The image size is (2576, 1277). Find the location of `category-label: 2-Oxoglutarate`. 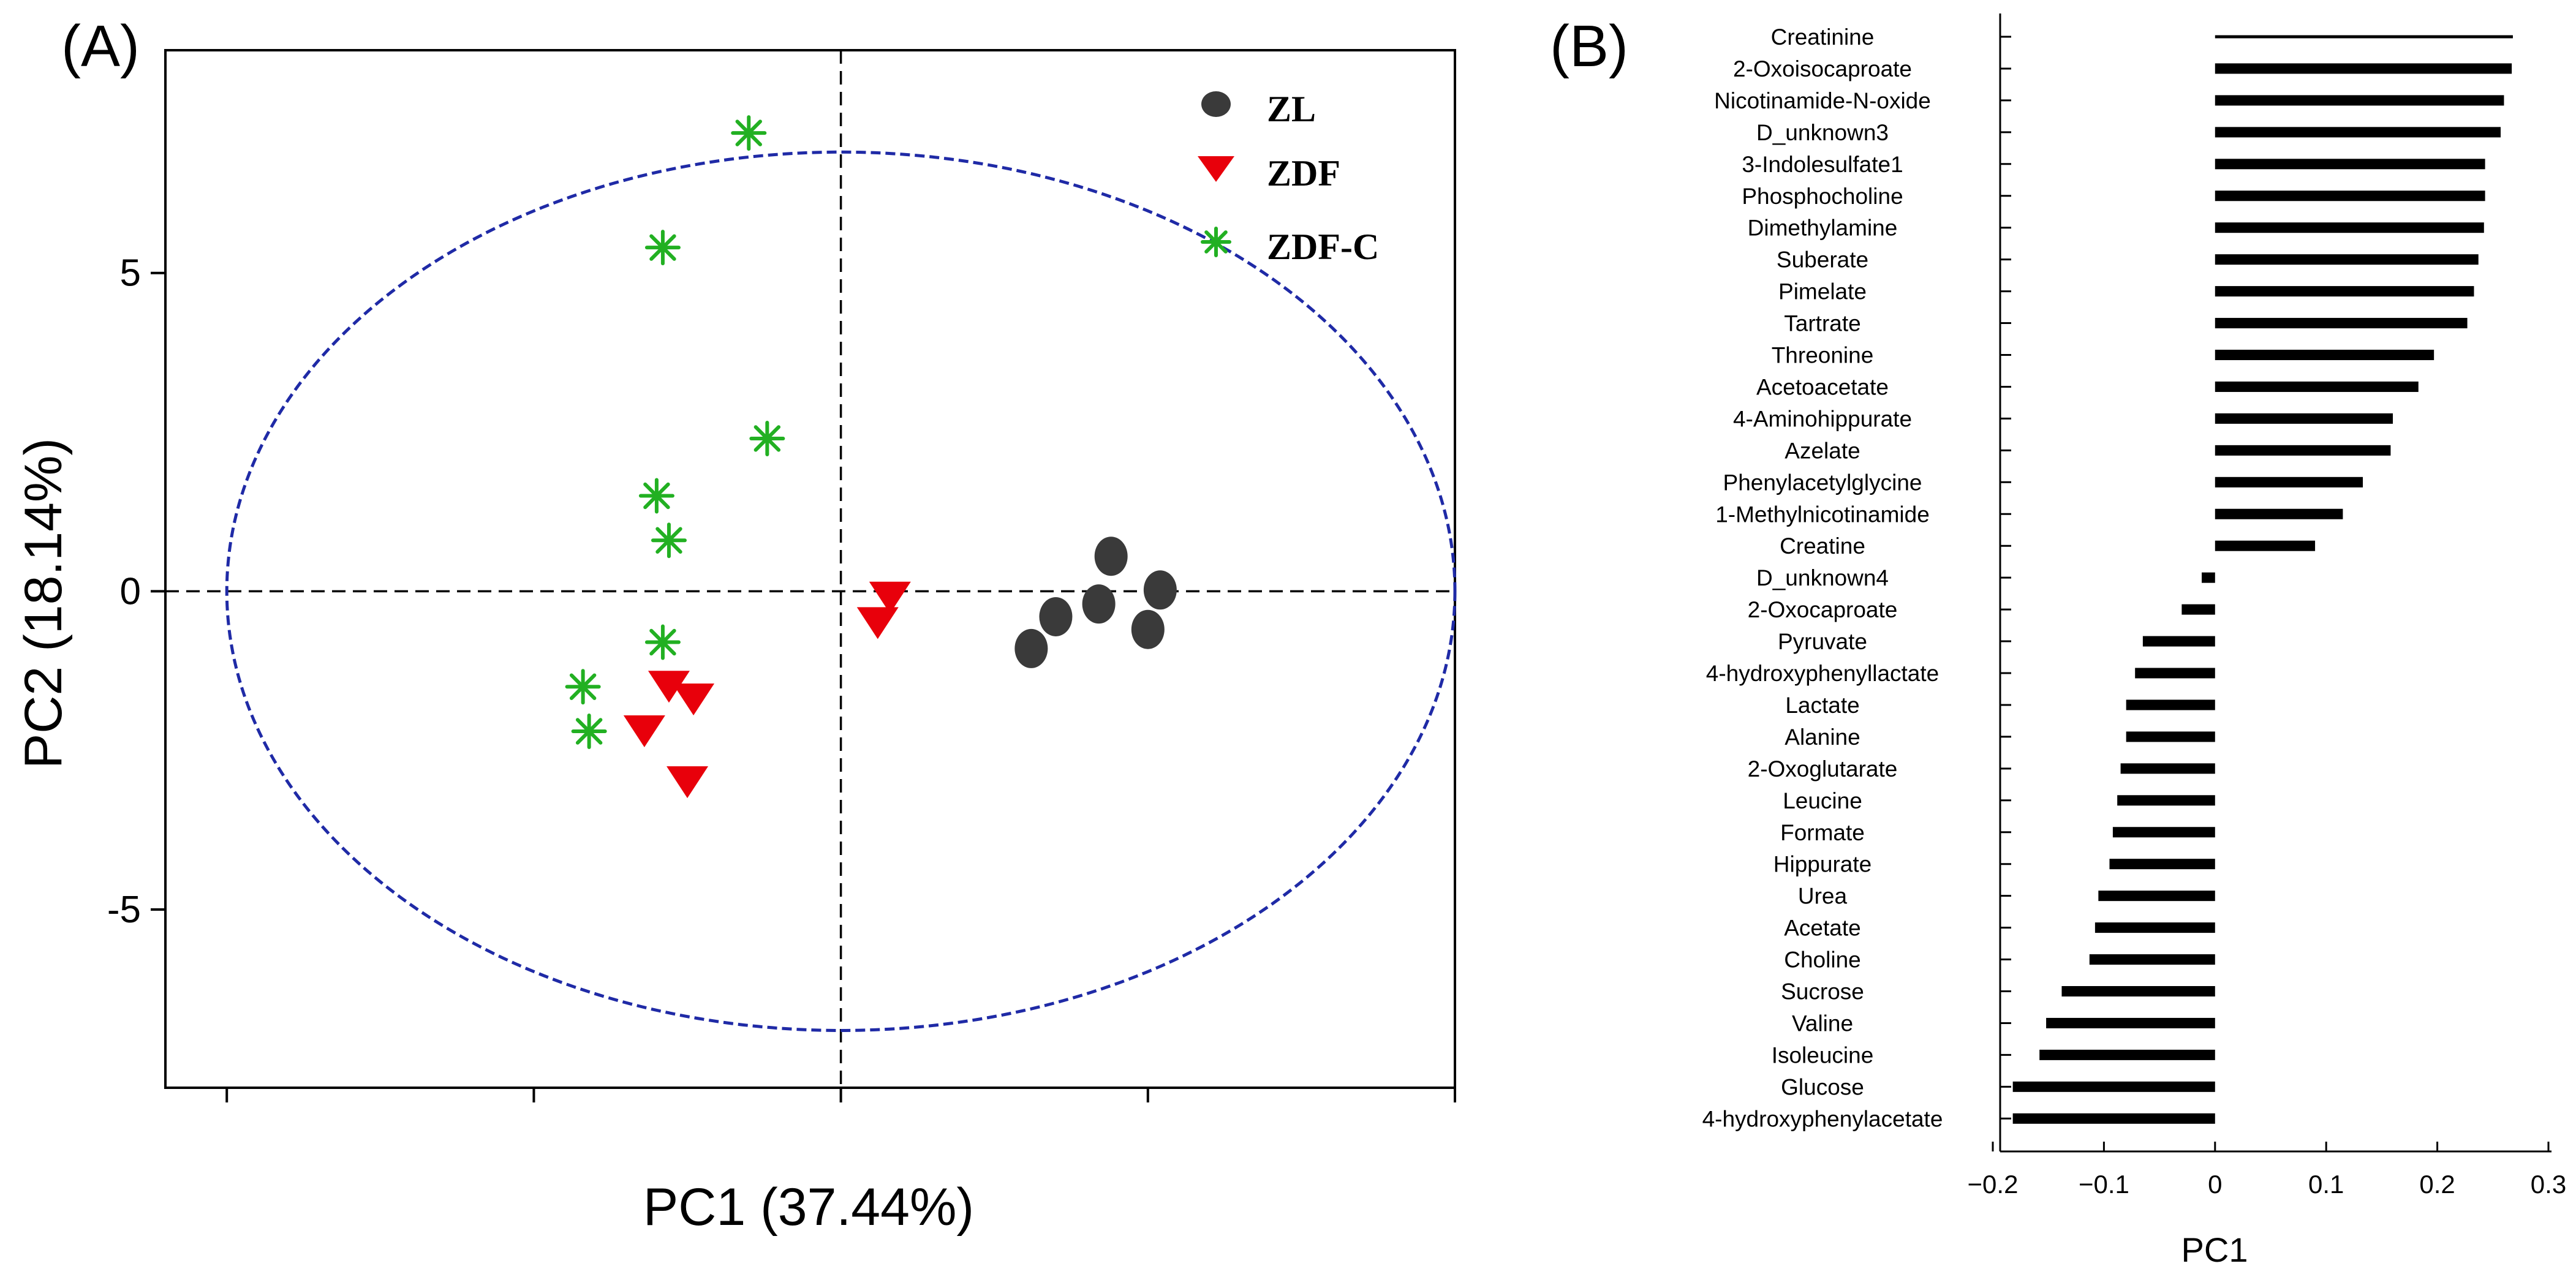

category-label: 2-Oxoglutarate is located at coordinates (1823, 769).